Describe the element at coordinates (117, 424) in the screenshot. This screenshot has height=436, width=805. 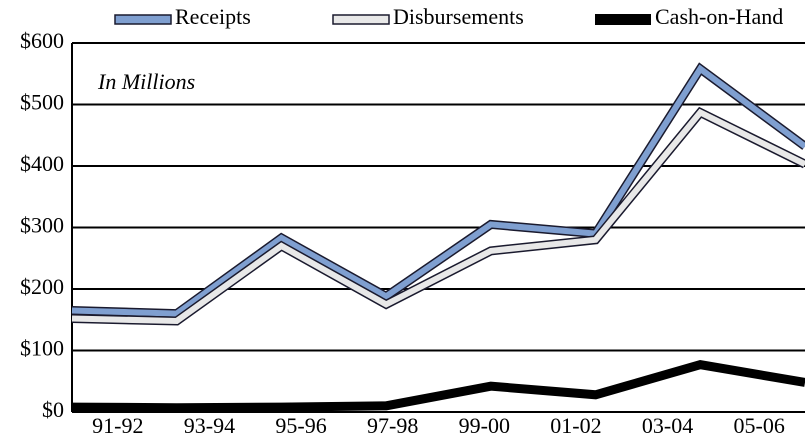
I see `x-tick-label: 91-92` at that location.